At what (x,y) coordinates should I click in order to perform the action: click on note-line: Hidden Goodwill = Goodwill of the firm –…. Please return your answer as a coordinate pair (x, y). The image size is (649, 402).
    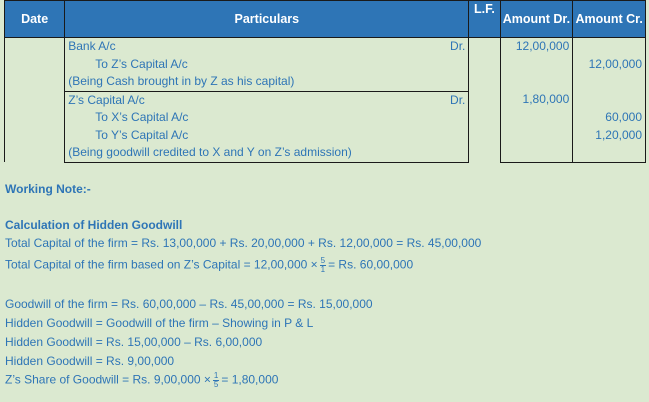
    Looking at the image, I should click on (159, 323).